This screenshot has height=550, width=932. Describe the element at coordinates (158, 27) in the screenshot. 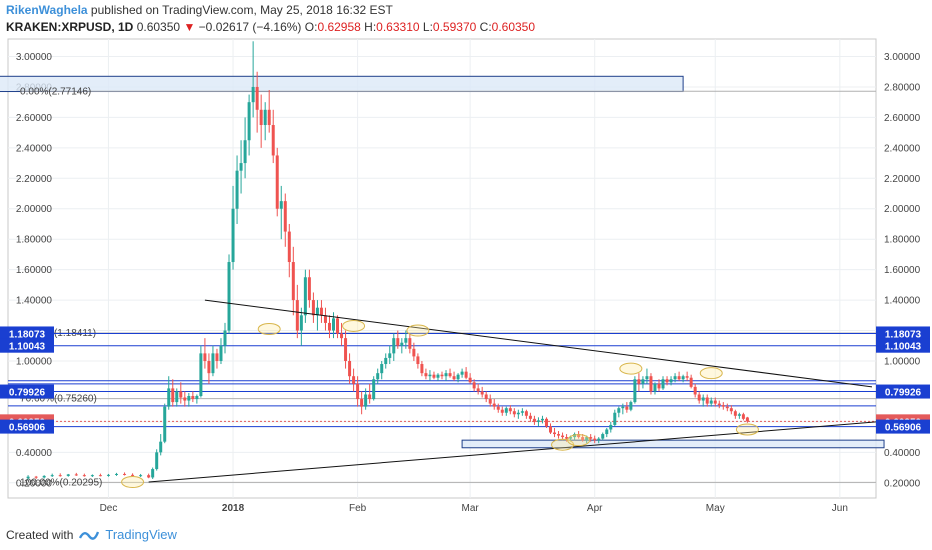

I see `last-price: 0.60350` at that location.